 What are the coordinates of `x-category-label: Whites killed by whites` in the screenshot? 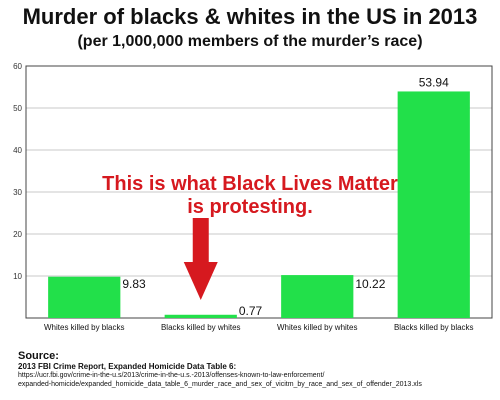 It's located at (317, 327).